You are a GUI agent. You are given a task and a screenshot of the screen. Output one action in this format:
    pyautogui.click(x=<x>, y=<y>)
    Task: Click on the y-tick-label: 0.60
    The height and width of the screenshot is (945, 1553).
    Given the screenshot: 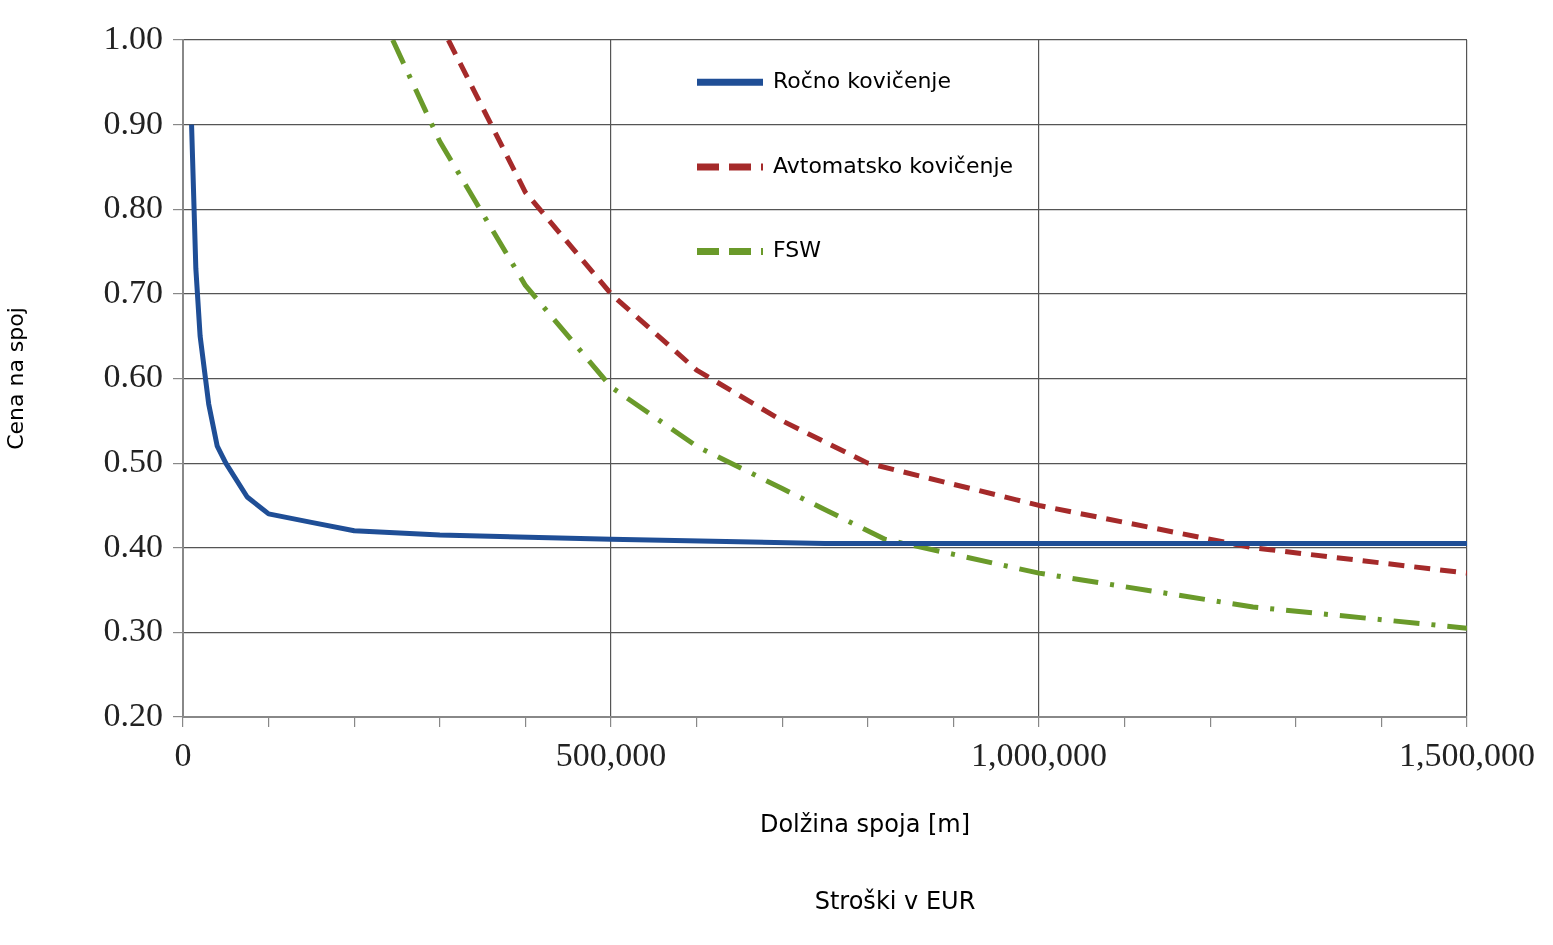 What is the action you would take?
    pyautogui.click(x=133, y=376)
    